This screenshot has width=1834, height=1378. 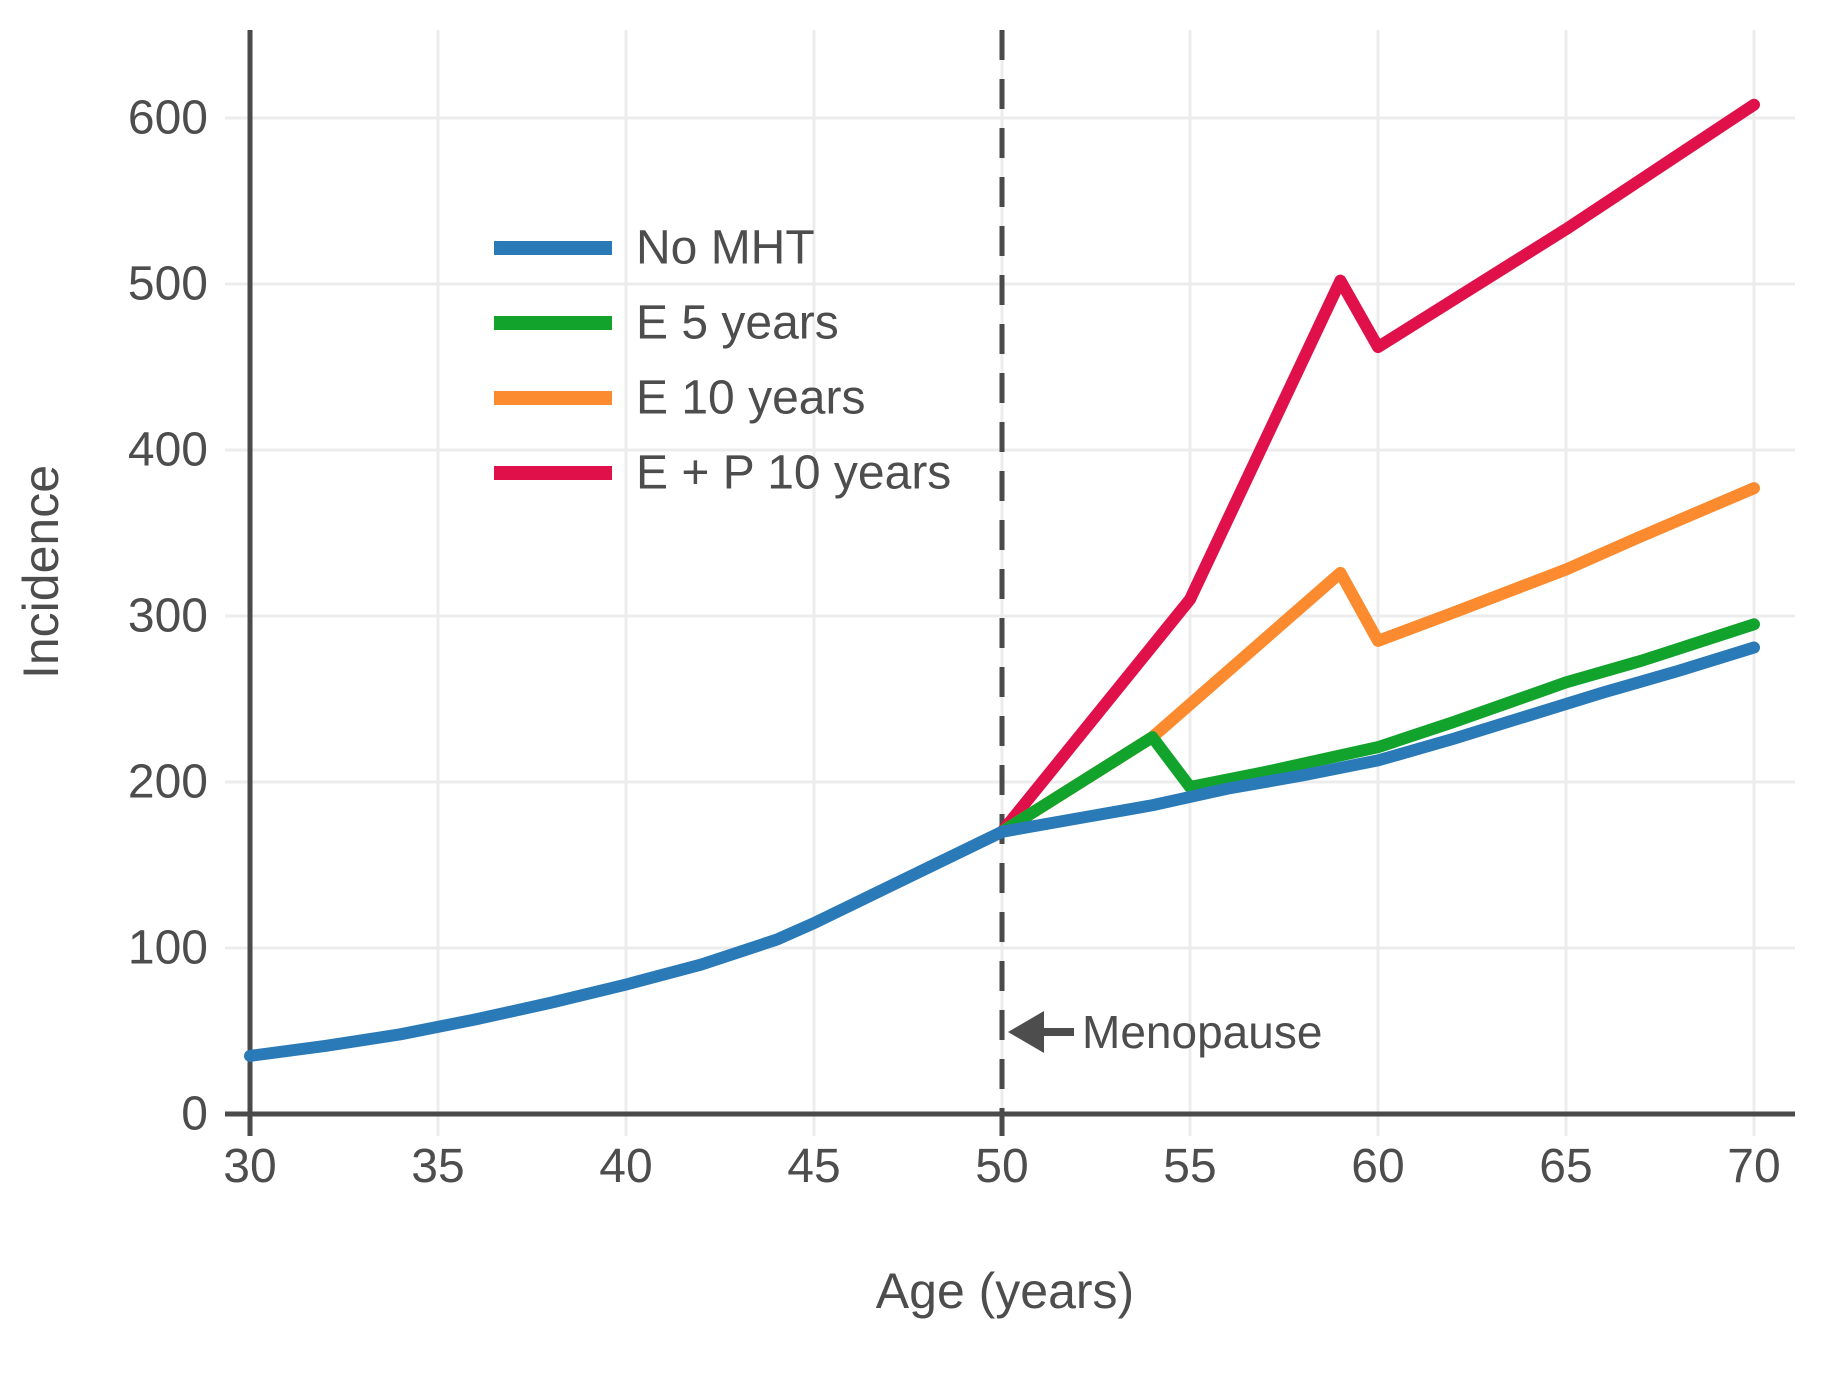 I want to click on y-tick-label: 100, so click(x=168, y=948).